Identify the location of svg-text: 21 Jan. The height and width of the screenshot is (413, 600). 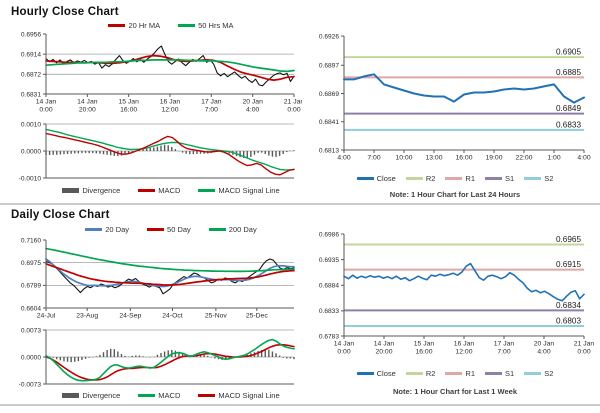
(293, 102).